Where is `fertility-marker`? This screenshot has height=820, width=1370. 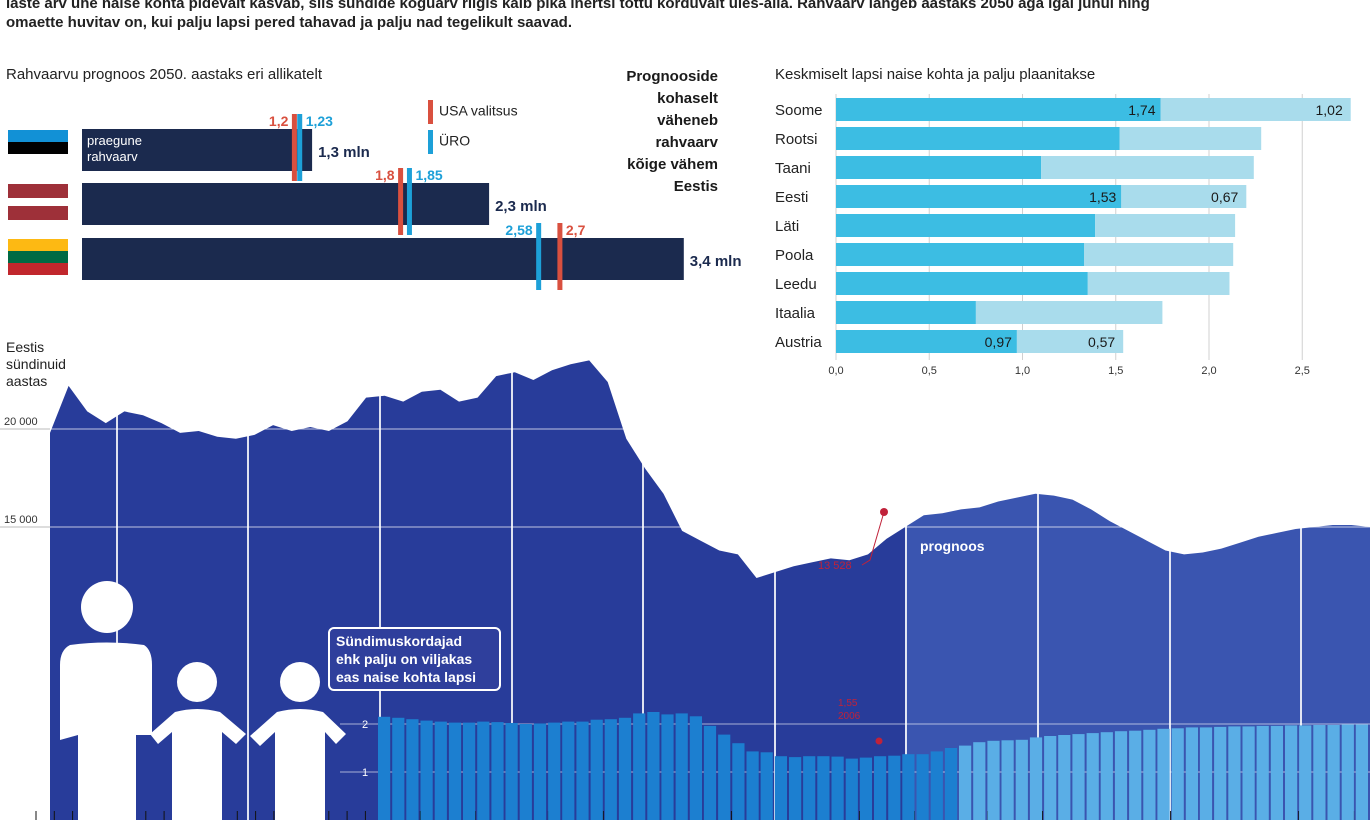
fertility-marker is located at coordinates (879, 741).